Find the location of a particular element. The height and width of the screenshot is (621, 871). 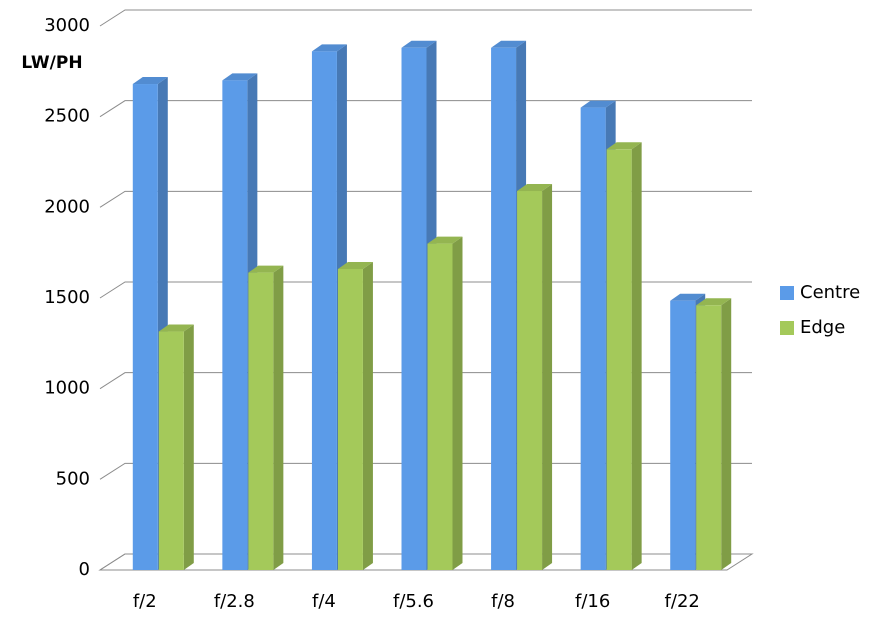

y-tick-label: 3000 is located at coordinates (67, 25).